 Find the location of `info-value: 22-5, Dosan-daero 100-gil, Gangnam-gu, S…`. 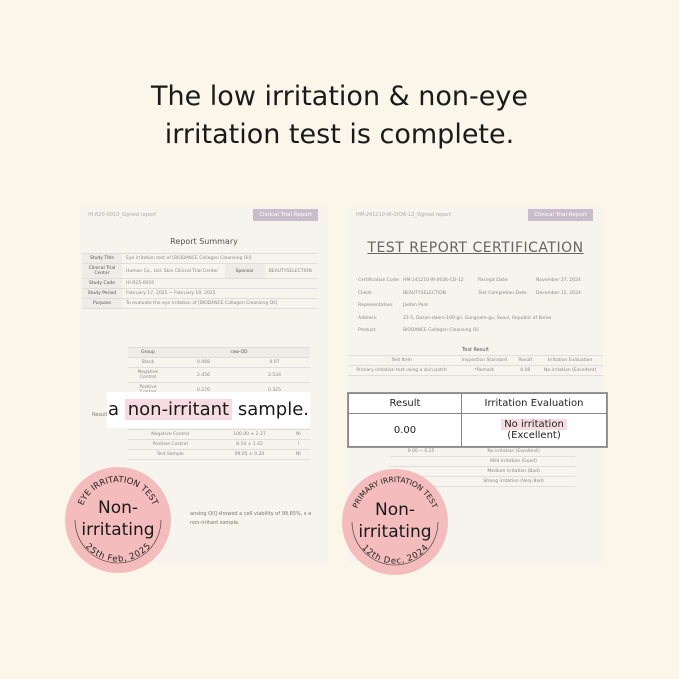

info-value: 22-5, Dosan-daero 100-gil, Gangnam-gu, S… is located at coordinates (477, 318).